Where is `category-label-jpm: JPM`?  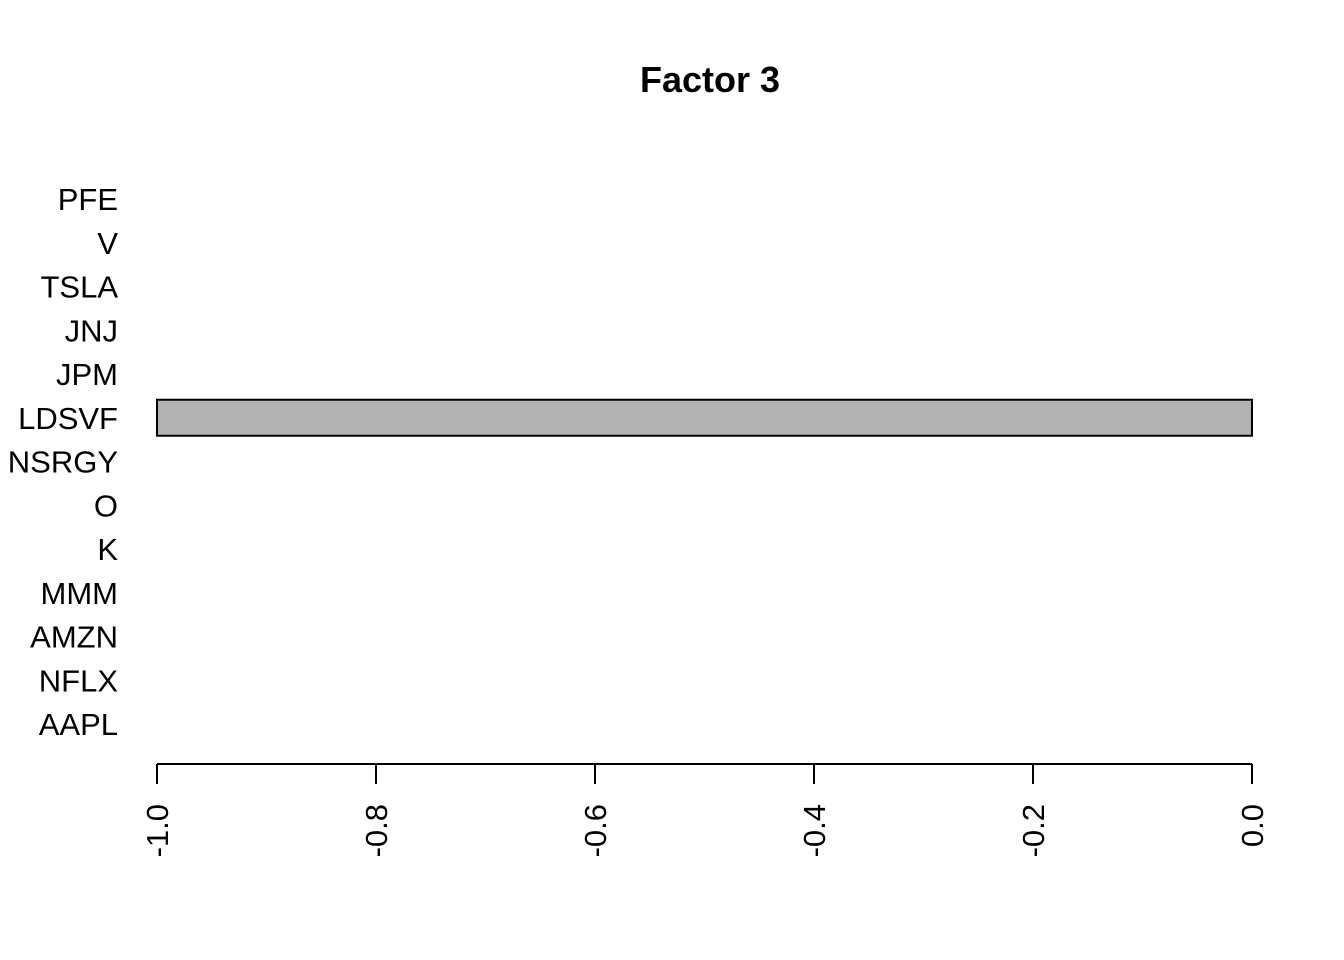 category-label-jpm: JPM is located at coordinates (87, 374).